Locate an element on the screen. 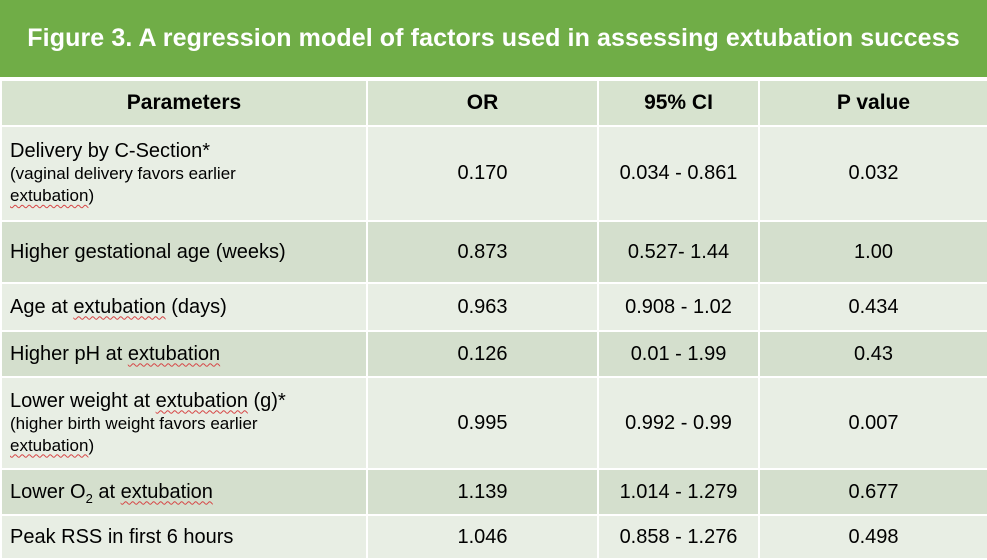 The image size is (987, 560). ci-cell: 0.858 - 1.276 is located at coordinates (678, 537).